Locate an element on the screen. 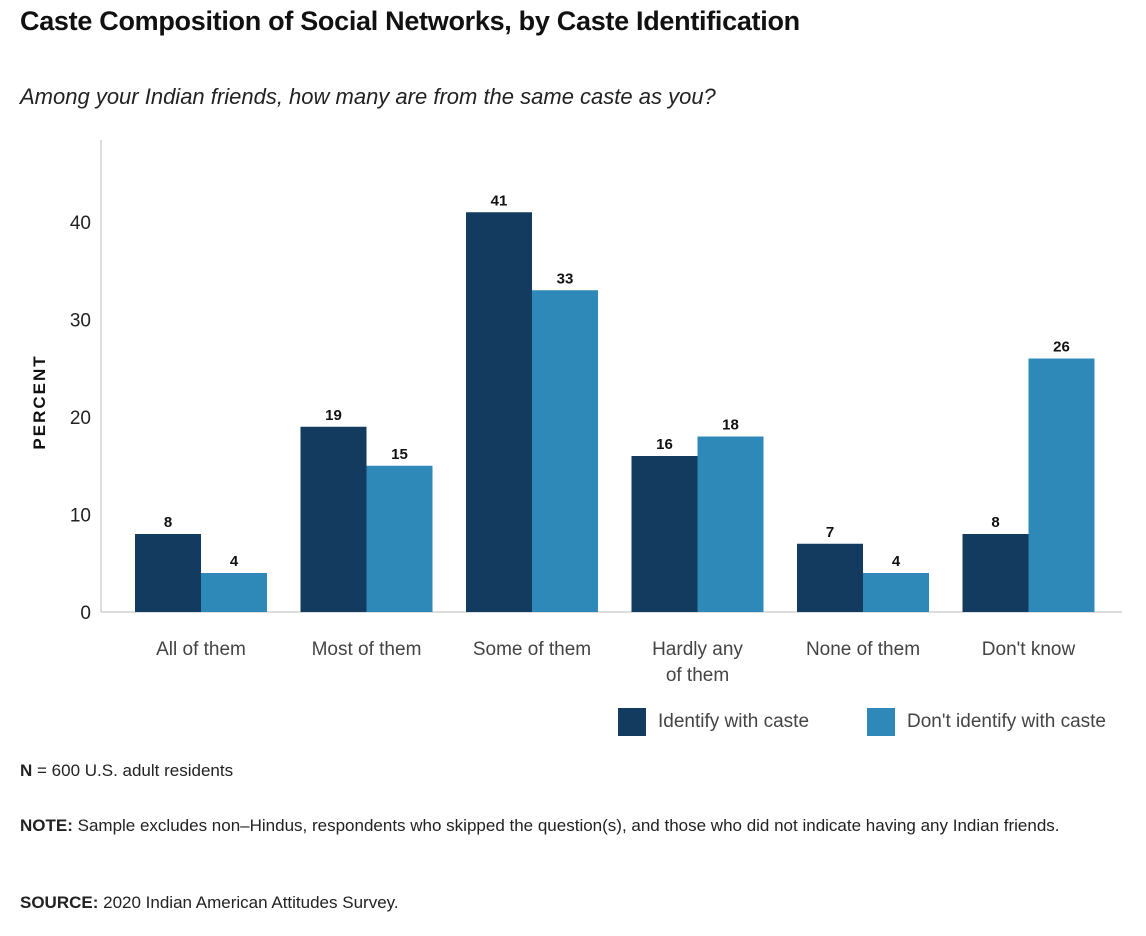 The width and height of the screenshot is (1146, 936). y-tick-label: 40 is located at coordinates (80, 223).